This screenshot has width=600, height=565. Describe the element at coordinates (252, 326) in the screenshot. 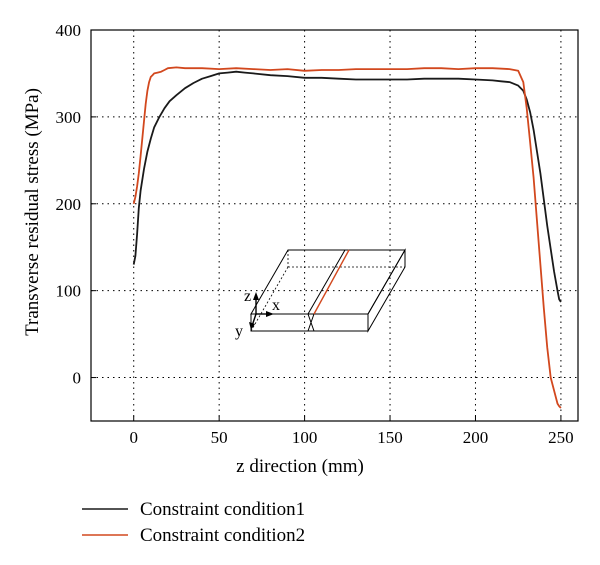

I see `y-arrow-head-icon` at that location.